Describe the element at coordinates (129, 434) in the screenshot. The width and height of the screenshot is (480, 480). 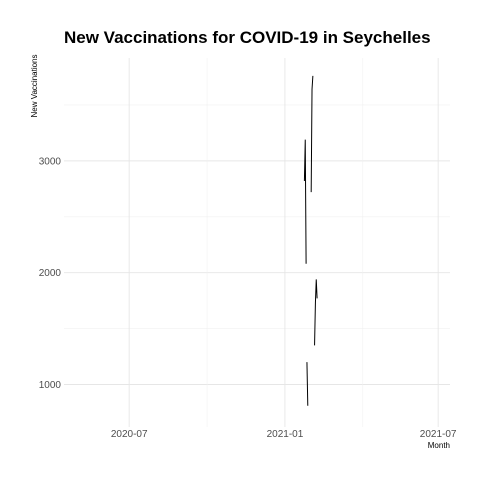
I see `x-tick-label: 2020-07` at that location.